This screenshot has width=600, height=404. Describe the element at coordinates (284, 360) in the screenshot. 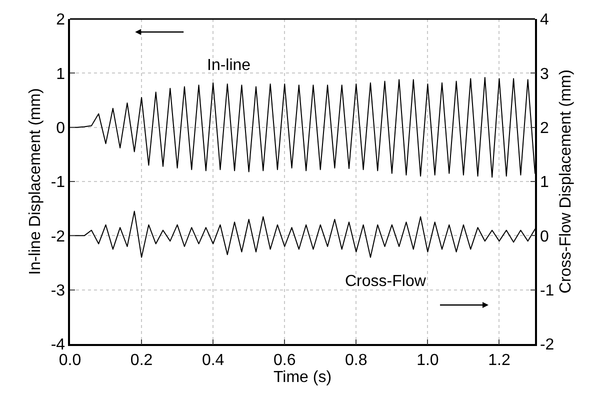

I see `x-tick-label: 0.6` at that location.